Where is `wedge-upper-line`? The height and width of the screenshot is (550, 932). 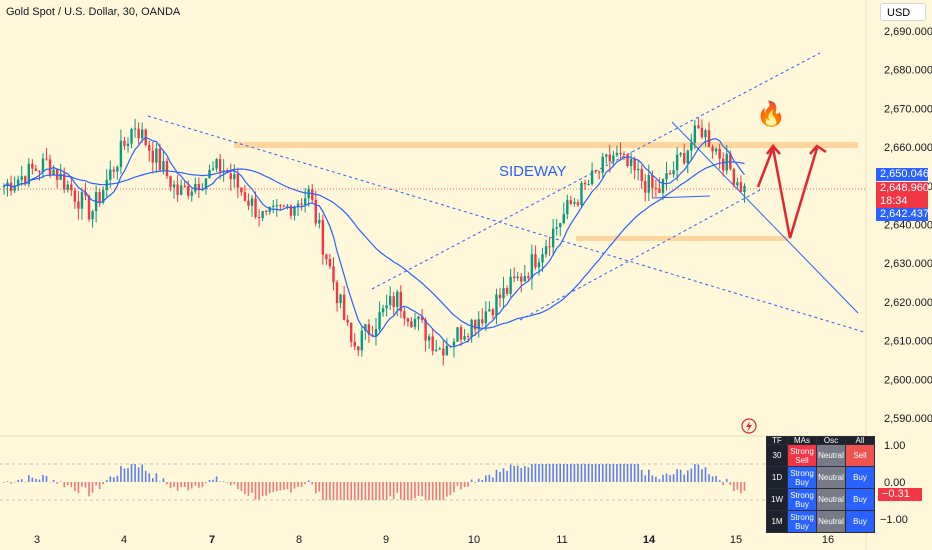 wedge-upper-line is located at coordinates (765, 217).